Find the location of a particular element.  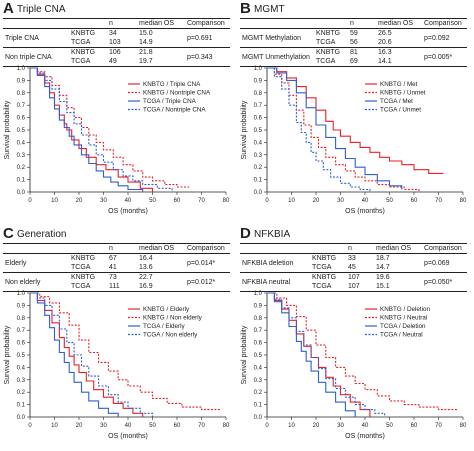

y-axis-label: Survival probability is located at coordinates (244, 354).